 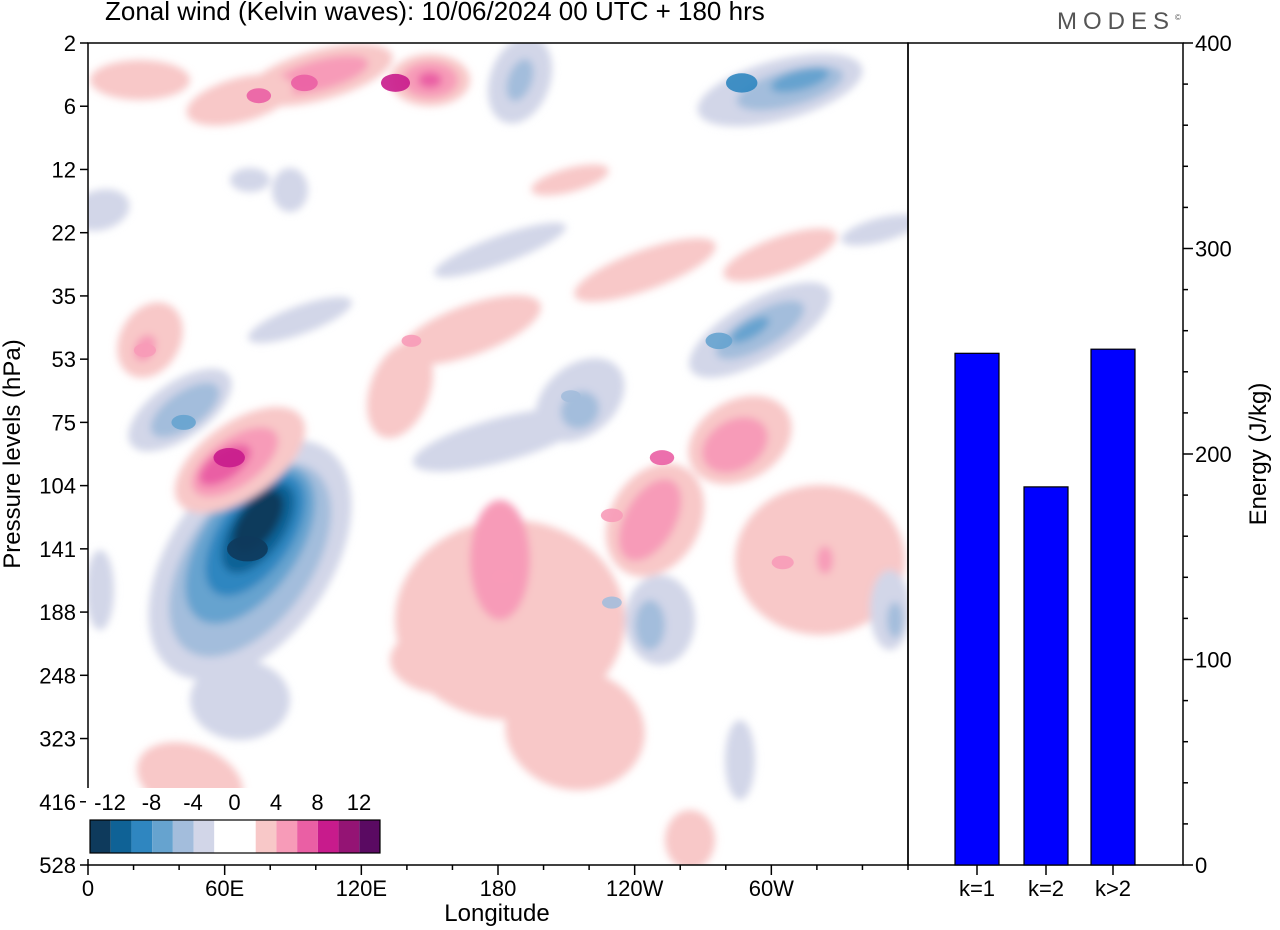 I want to click on modes-logo: MODES©, so click(x=1119, y=22).